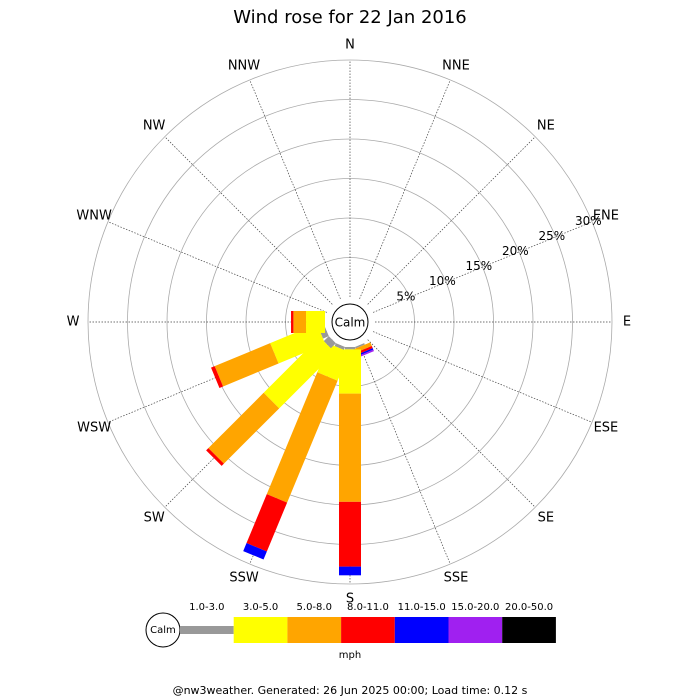 The width and height of the screenshot is (700, 700). What do you see at coordinates (350, 655) in the screenshot?
I see `legend-unit: mph` at bounding box center [350, 655].